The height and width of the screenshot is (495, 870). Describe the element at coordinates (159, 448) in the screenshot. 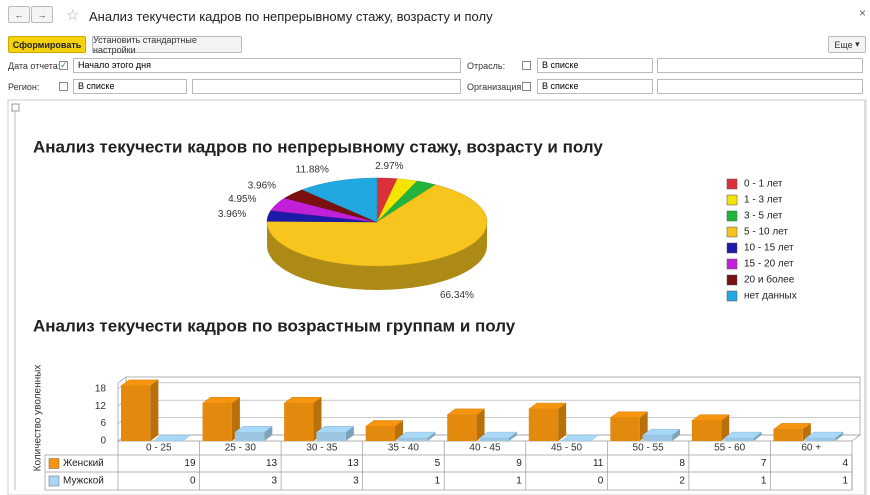

I see `x-tick-label: 0 - 25` at that location.